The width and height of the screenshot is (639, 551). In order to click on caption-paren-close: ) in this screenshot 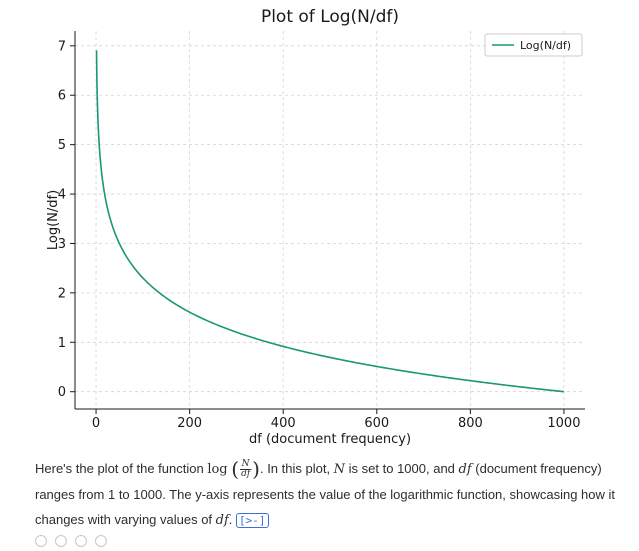, I will do `click(256, 469)`.